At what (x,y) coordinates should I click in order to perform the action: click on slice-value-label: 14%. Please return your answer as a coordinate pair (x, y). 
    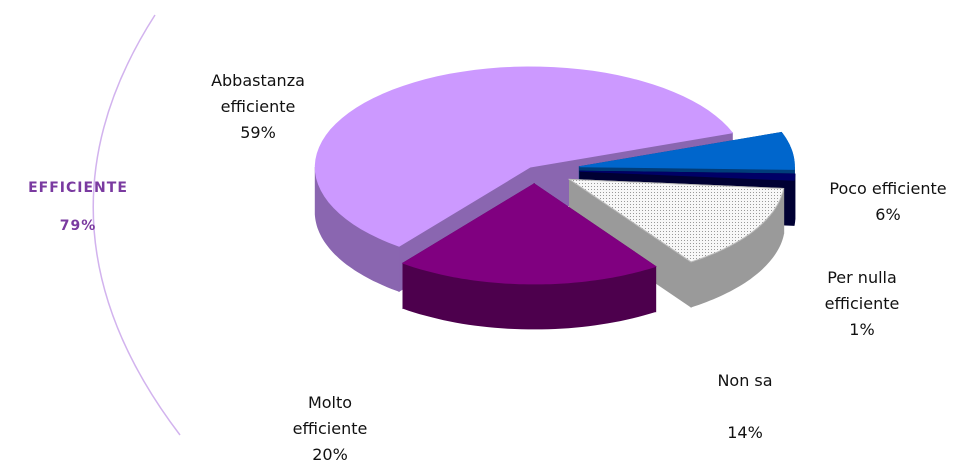
    Looking at the image, I should click on (745, 432).